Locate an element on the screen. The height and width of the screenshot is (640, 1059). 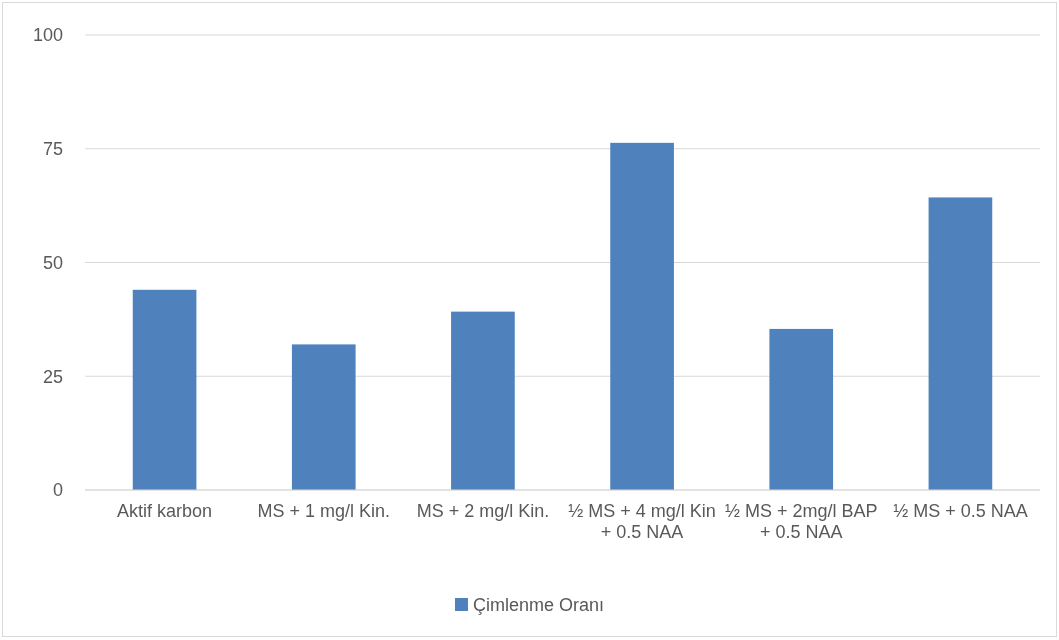
x-tick-label: MS + 2 mg/l Kin. is located at coordinates (483, 510).